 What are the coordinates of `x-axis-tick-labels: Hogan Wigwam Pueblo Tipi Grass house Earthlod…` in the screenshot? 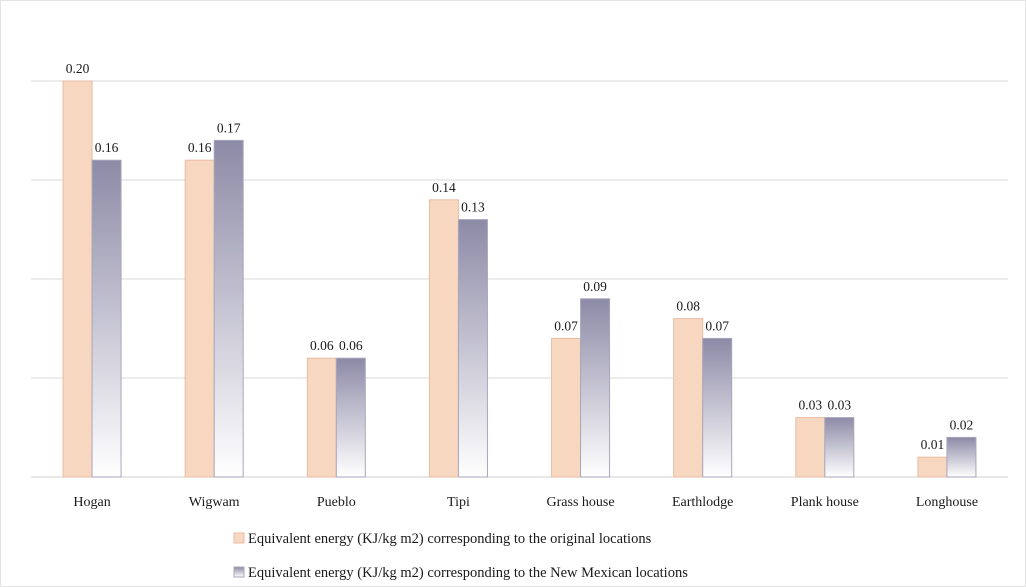 It's located at (525, 502).